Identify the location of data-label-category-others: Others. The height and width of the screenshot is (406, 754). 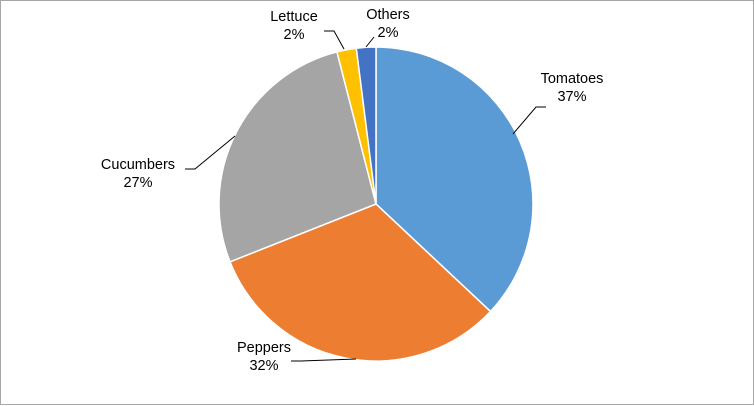
(388, 15).